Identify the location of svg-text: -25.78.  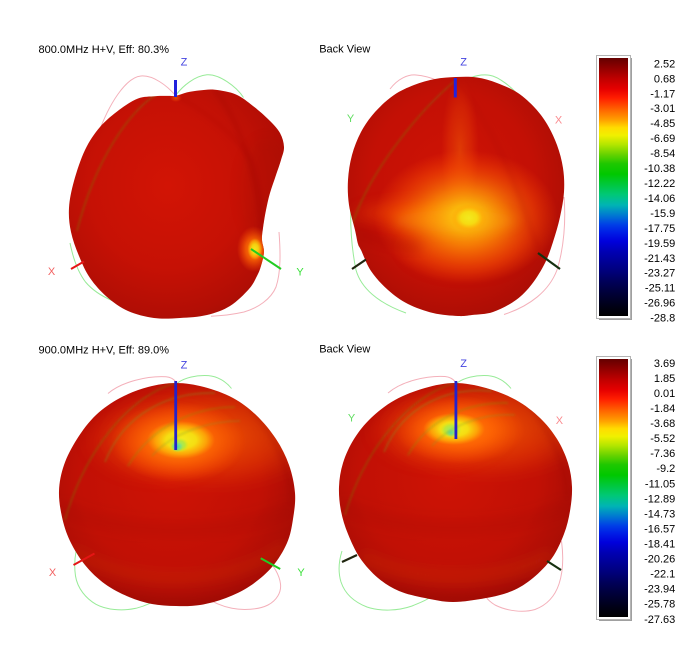
(659, 605).